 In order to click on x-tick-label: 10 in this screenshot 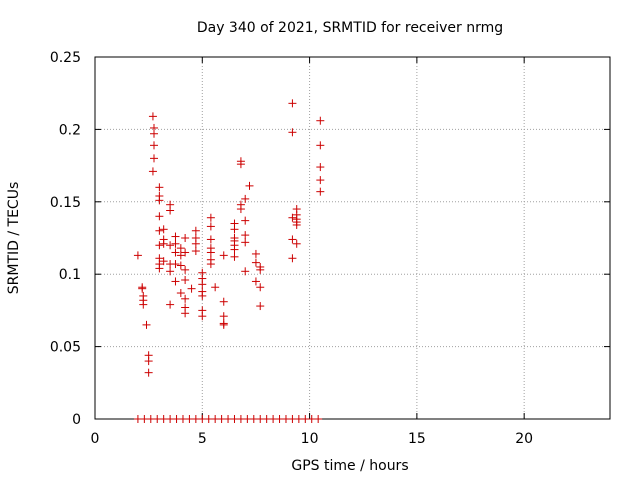, I will do `click(310, 439)`.